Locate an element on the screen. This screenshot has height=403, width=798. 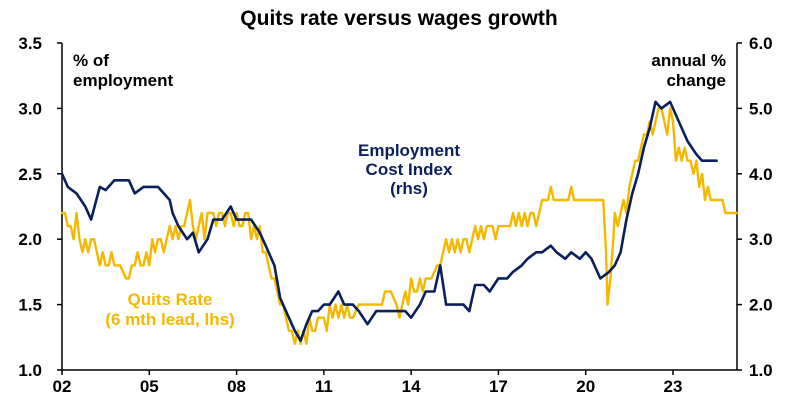
right-tick-label: 6.0 is located at coordinates (761, 43).